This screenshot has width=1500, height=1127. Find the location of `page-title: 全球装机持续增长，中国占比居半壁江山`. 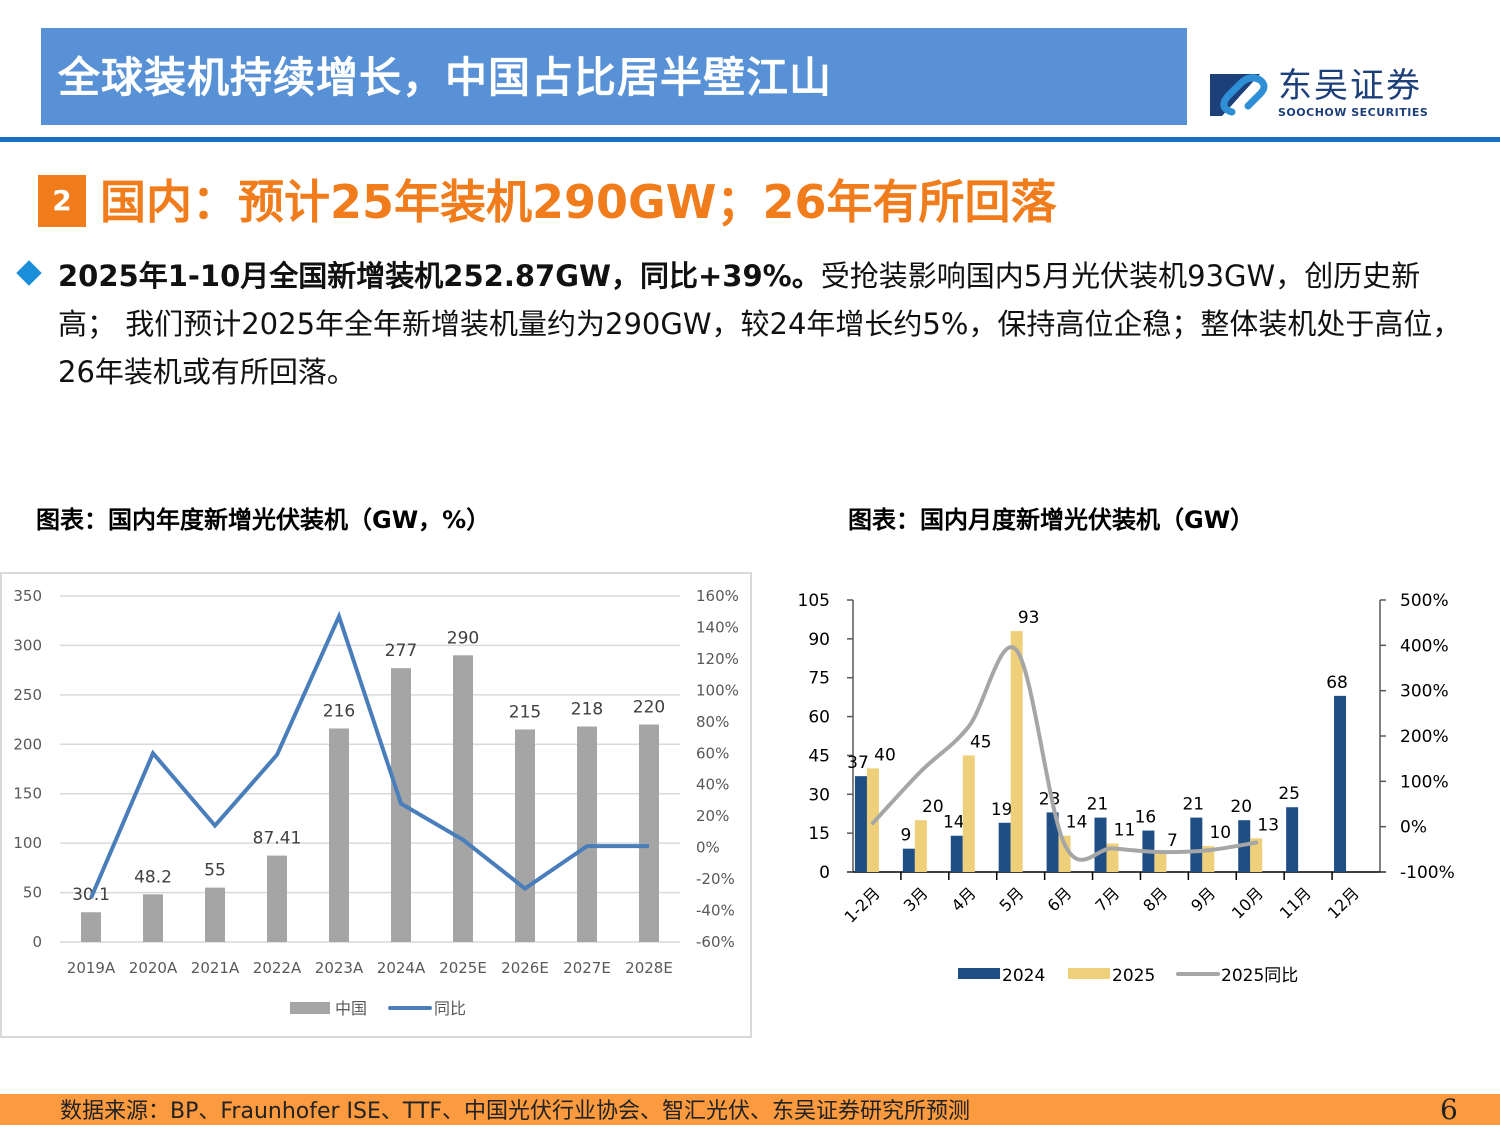

page-title: 全球装机持续增长，中国占比居半壁江山 is located at coordinates (445, 77).